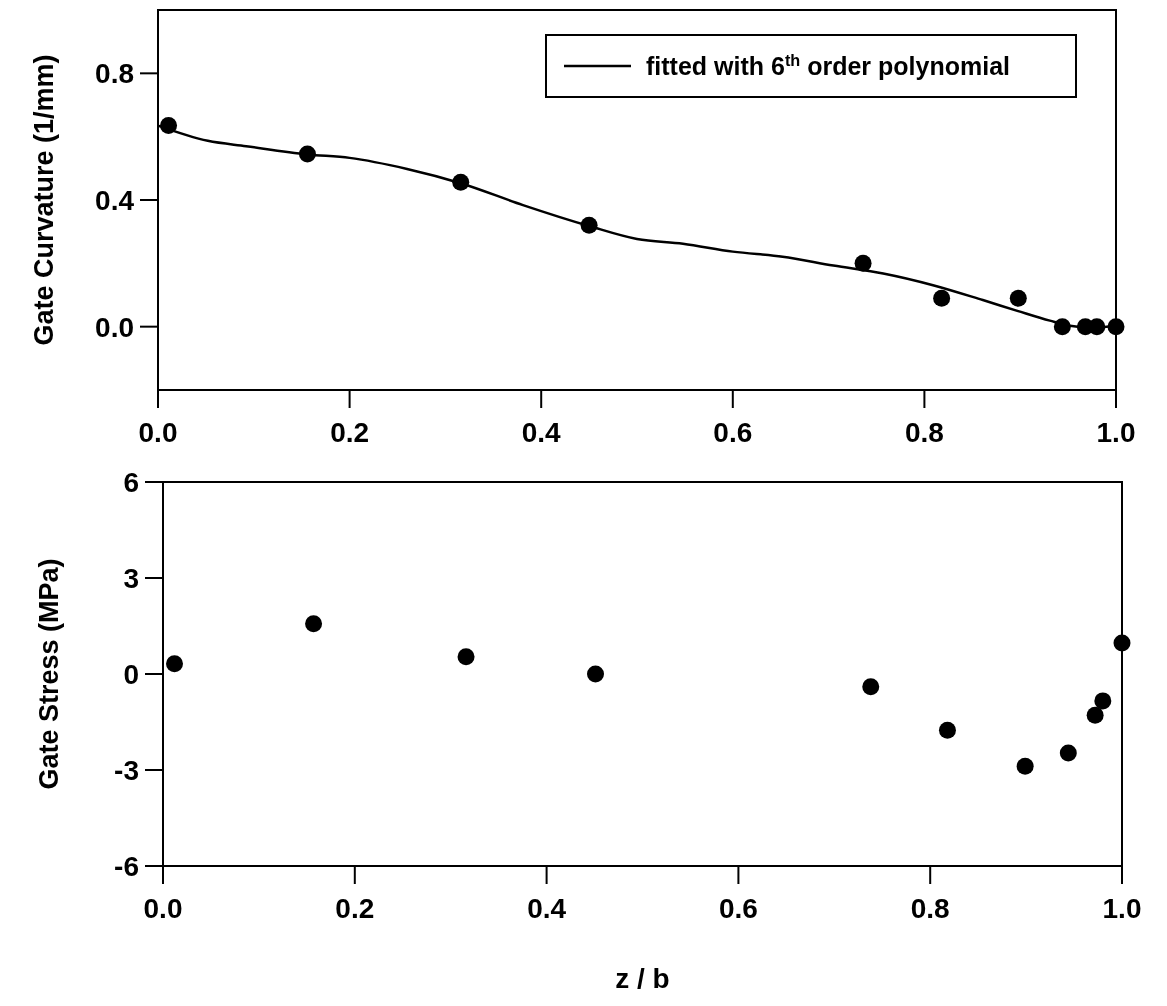  Describe the element at coordinates (131, 482) in the screenshot. I see `y-tick-label: 6` at that location.